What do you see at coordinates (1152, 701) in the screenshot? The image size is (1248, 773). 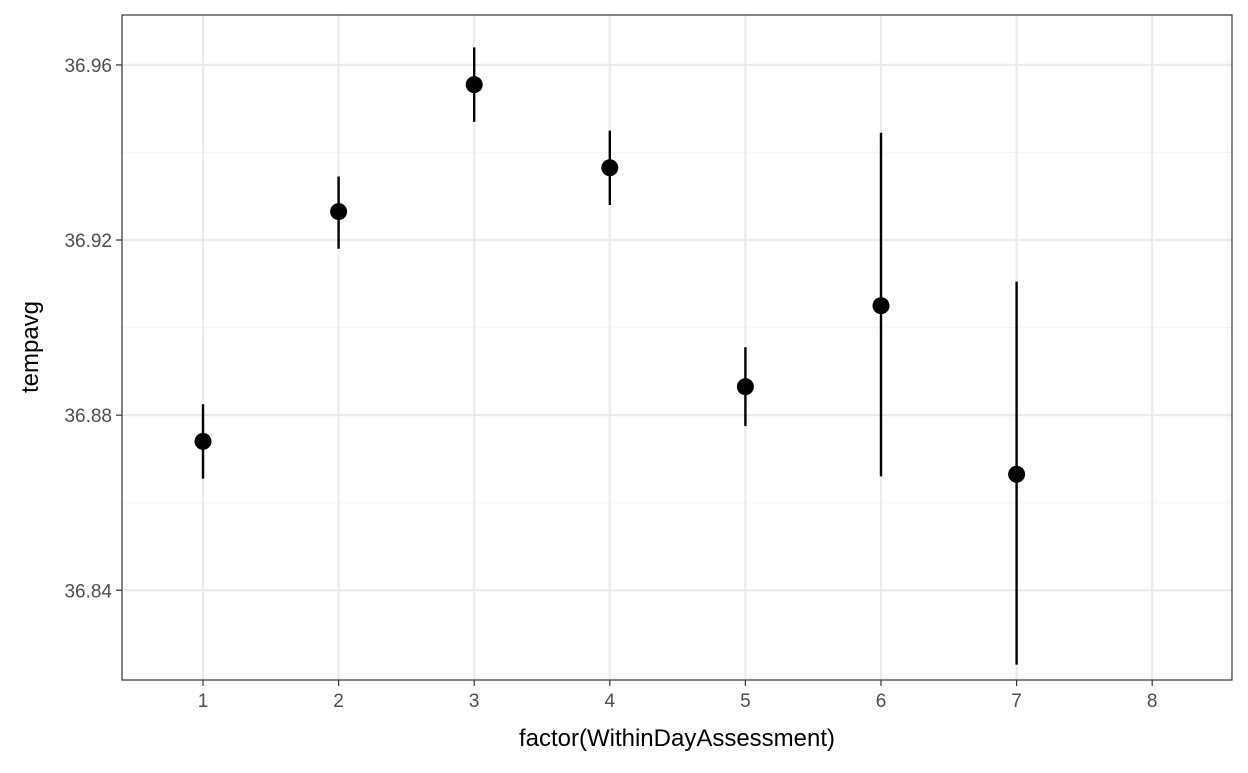 I see `x-tick-label: 8` at bounding box center [1152, 701].